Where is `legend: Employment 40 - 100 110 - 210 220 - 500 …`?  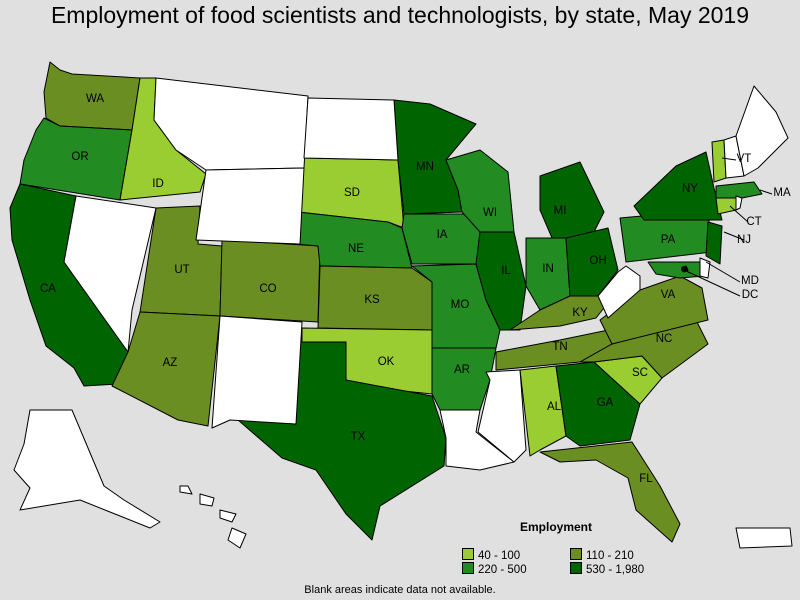 legend: Employment 40 - 100 110 - 210 220 - 500 … is located at coordinates (562, 550).